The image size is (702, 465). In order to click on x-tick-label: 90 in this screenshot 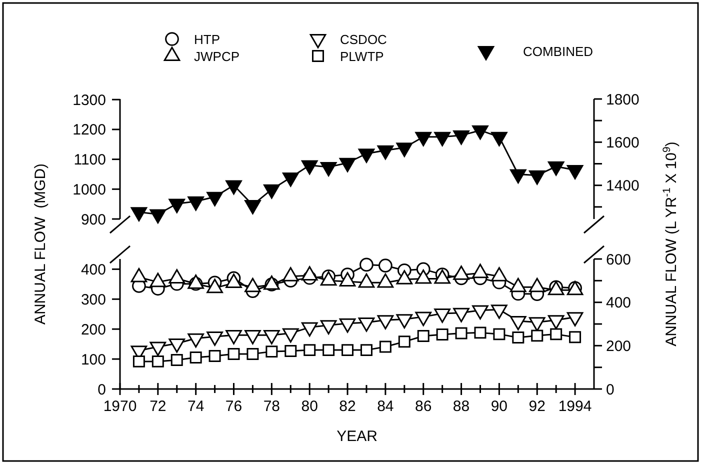, I will do `click(499, 406)`.